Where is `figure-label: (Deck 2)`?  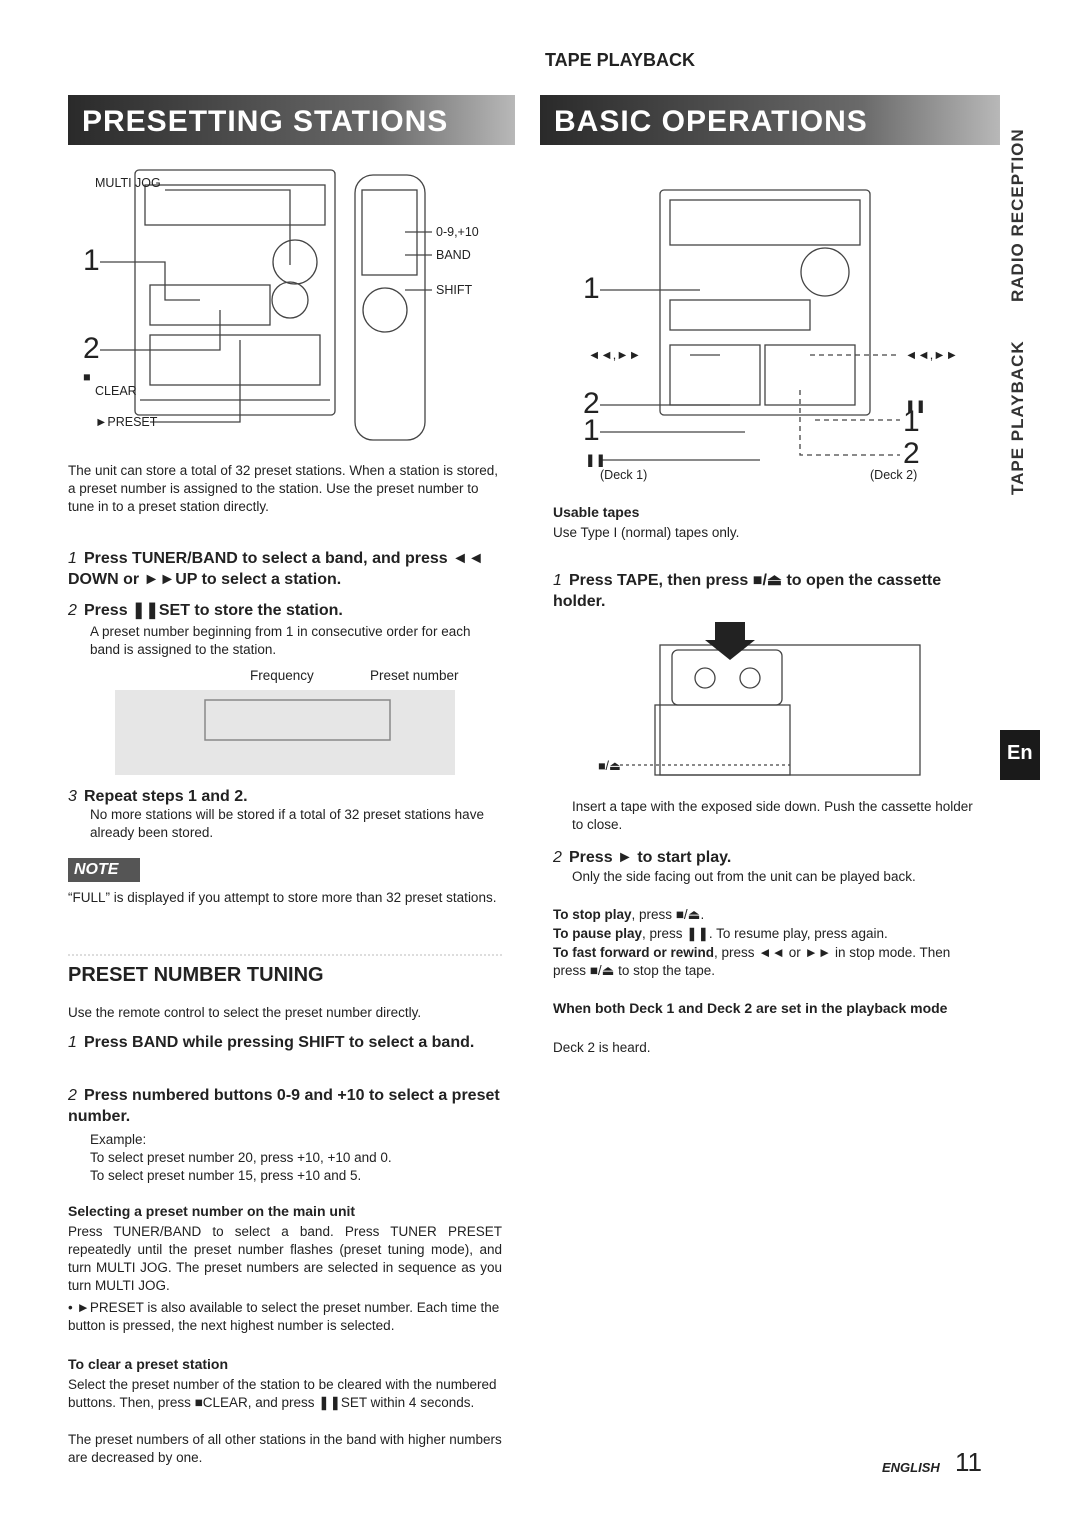
figure-label: (Deck 2) is located at coordinates (894, 475).